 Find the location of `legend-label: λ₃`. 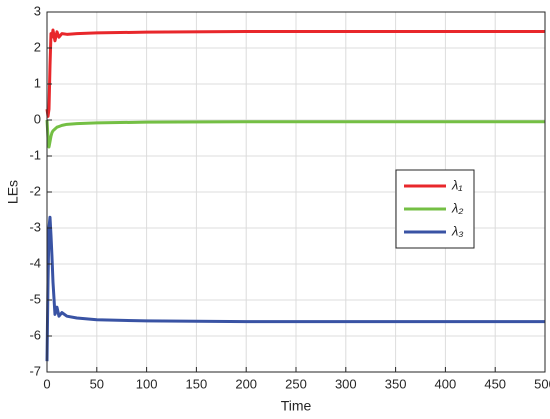

legend-label: λ₃ is located at coordinates (457, 230).